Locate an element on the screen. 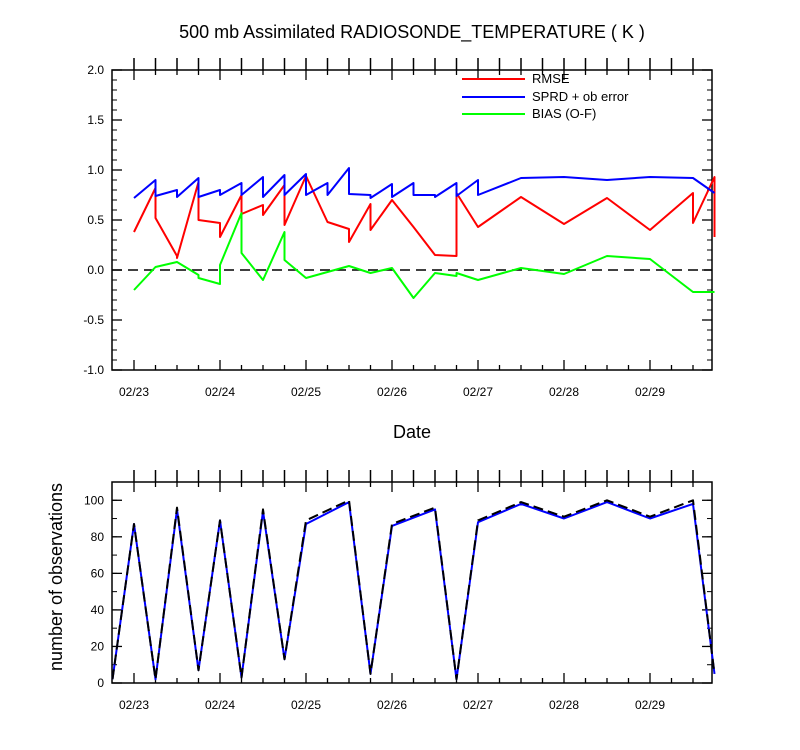 Image resolution: width=800 pixels, height=750 pixels. bottom-ytick-label: 60 is located at coordinates (98, 573).